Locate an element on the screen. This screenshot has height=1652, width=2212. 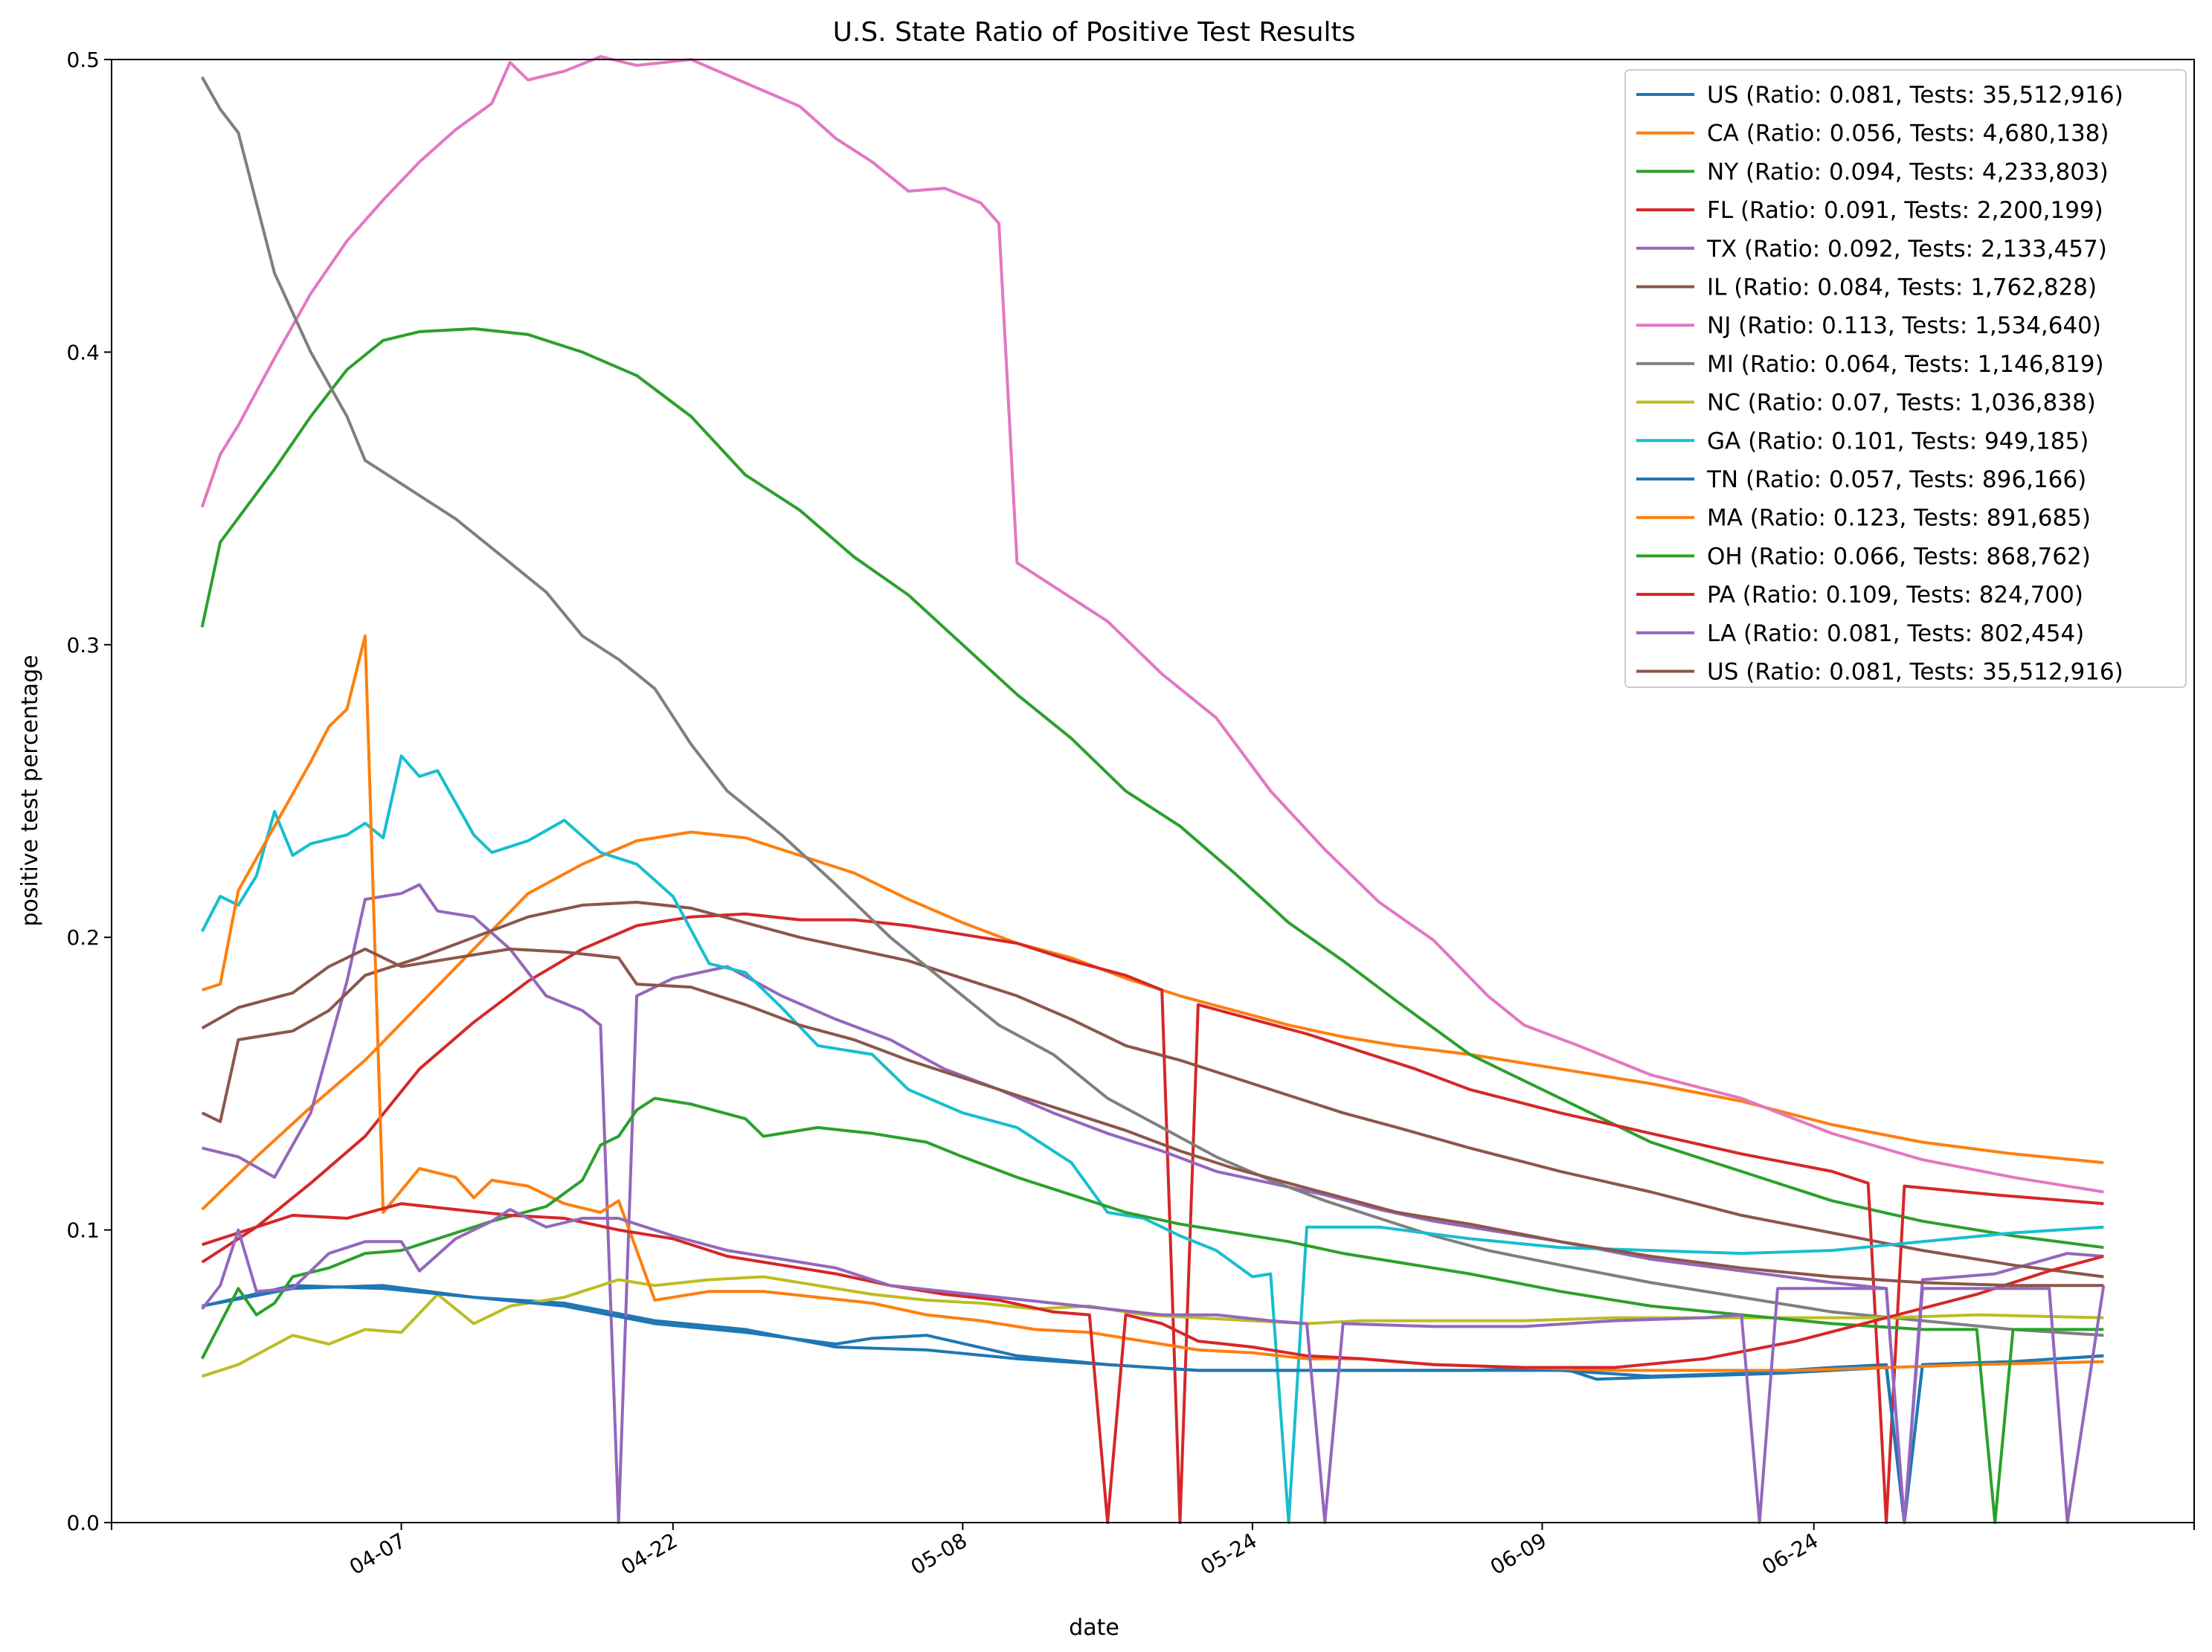
legend-entry: IL (Ratio: 0.084, Tests: 1,762,828) is located at coordinates (1902, 287).